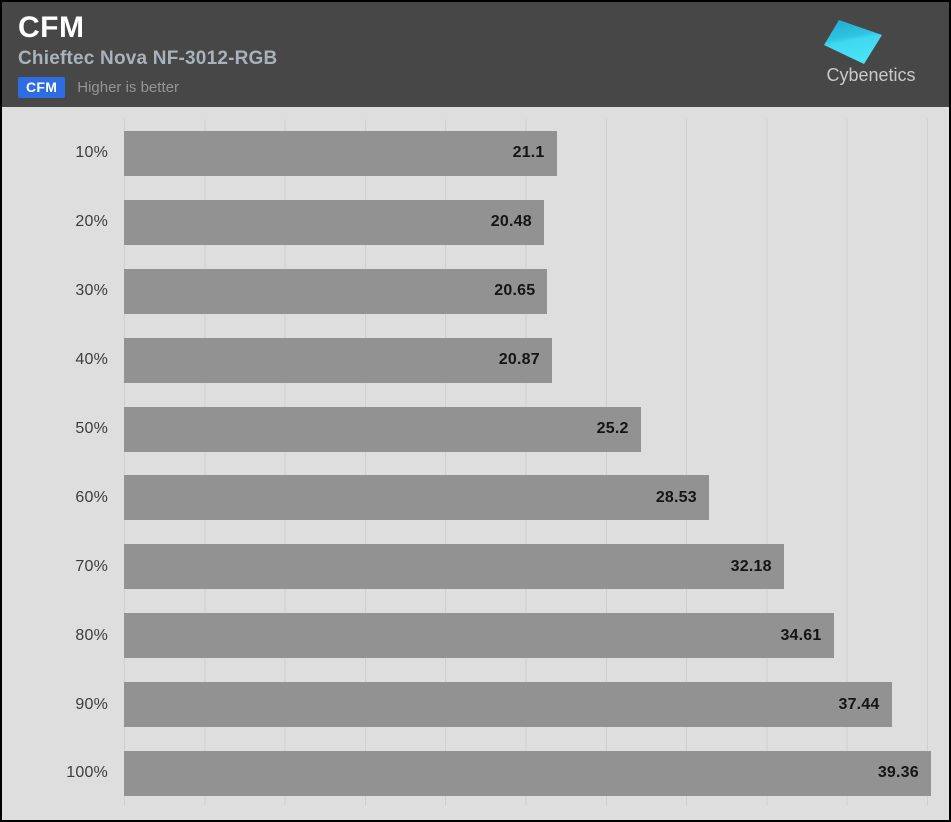 This screenshot has height=822, width=951. I want to click on bar-track: 28.53, so click(534, 498).